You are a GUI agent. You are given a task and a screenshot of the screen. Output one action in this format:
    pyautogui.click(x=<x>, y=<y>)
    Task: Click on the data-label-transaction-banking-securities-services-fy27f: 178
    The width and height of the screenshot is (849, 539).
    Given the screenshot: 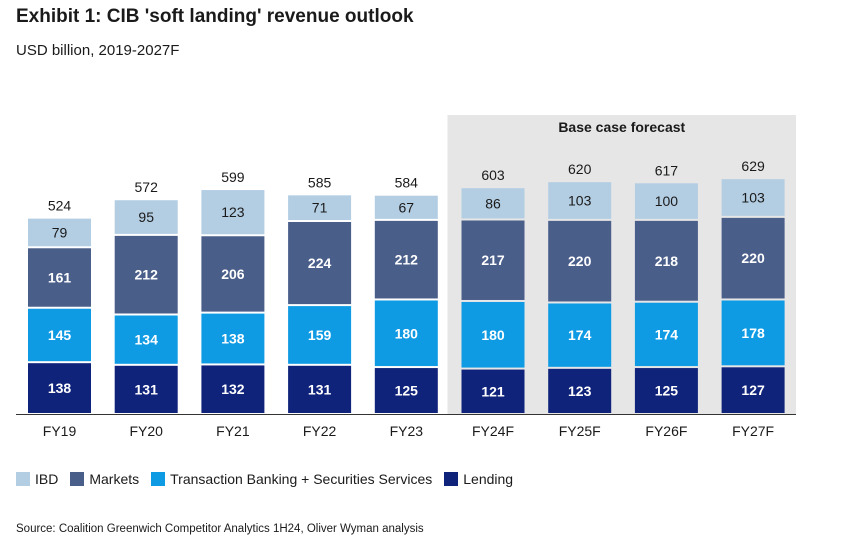 What is the action you would take?
    pyautogui.click(x=753, y=333)
    